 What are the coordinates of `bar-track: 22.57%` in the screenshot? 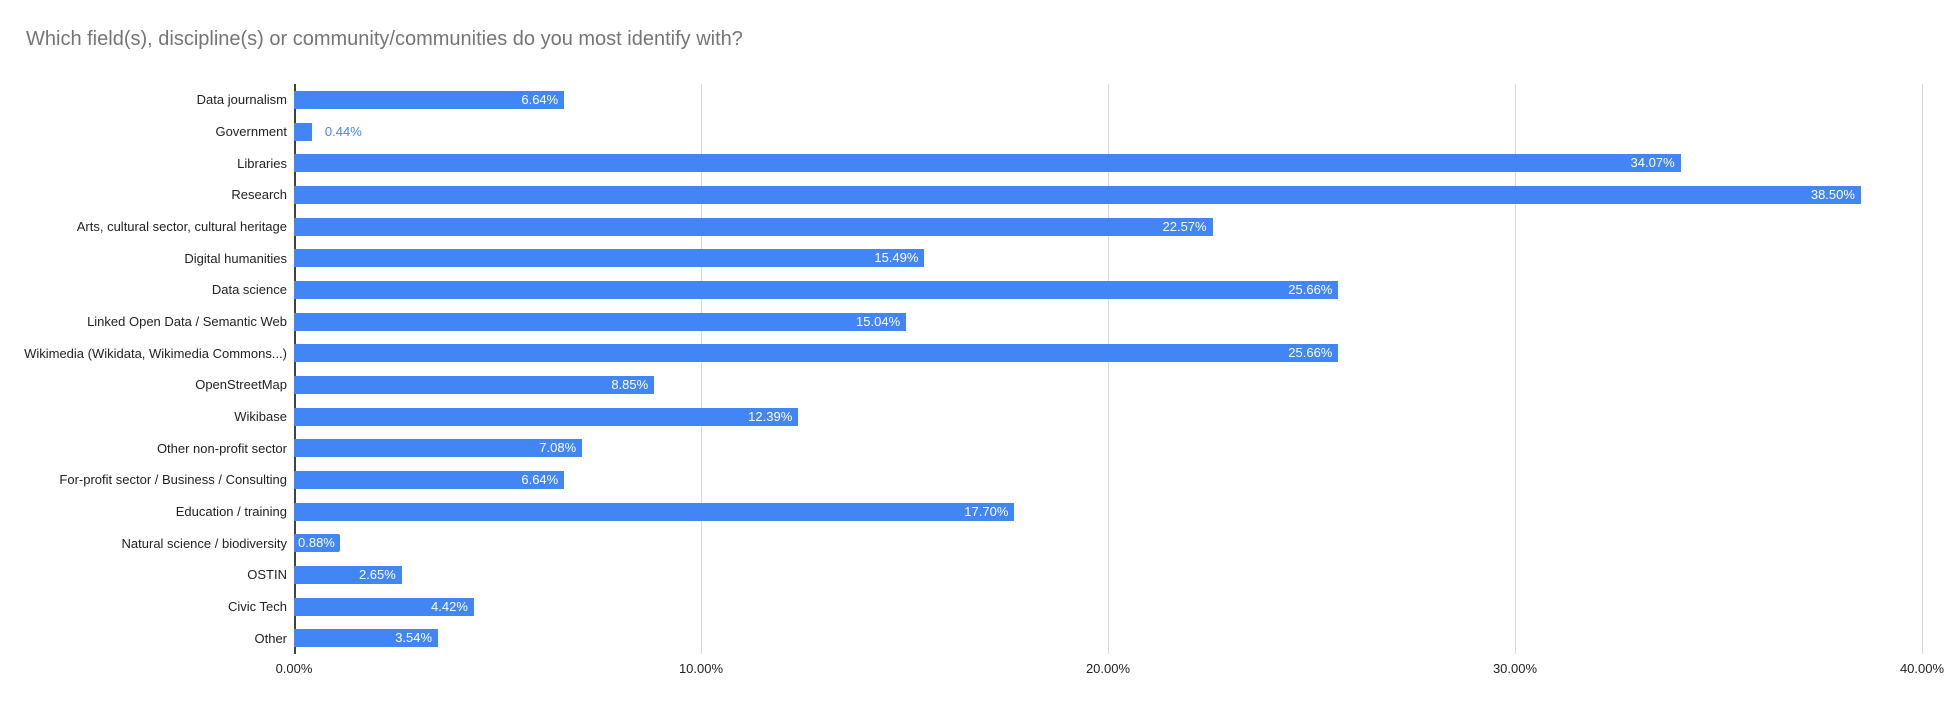 It's located at (1108, 227).